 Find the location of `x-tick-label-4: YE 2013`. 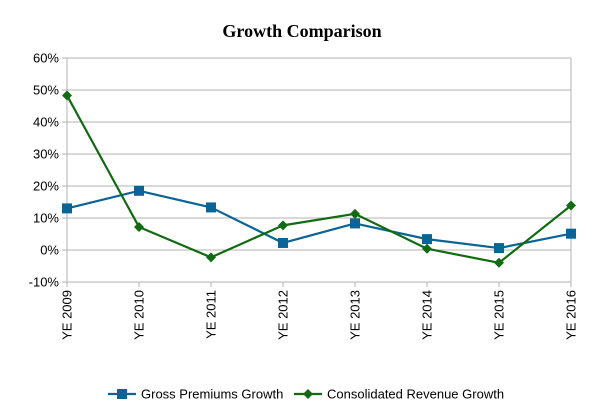

x-tick-label-4: YE 2013 is located at coordinates (355, 315).